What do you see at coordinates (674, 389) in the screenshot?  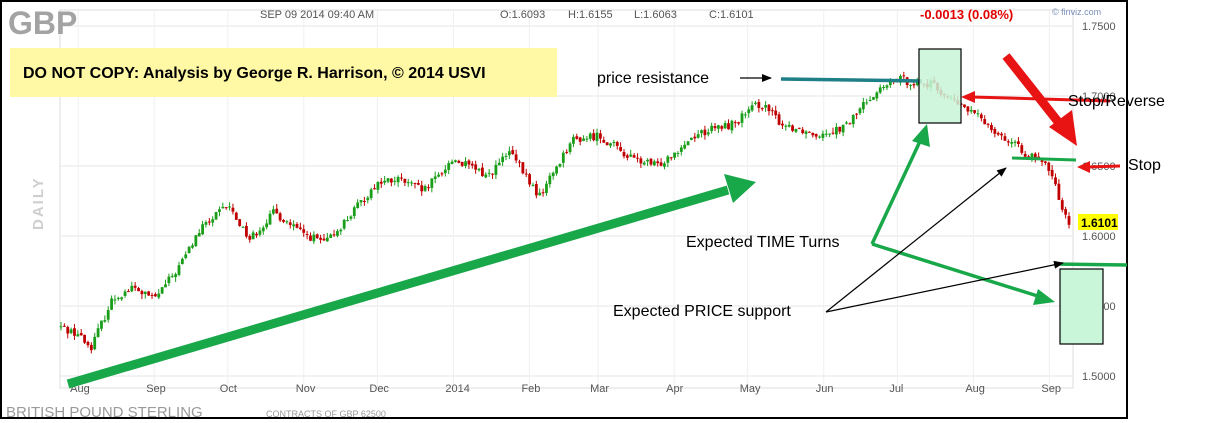 I see `x-tick-label: Apr` at bounding box center [674, 389].